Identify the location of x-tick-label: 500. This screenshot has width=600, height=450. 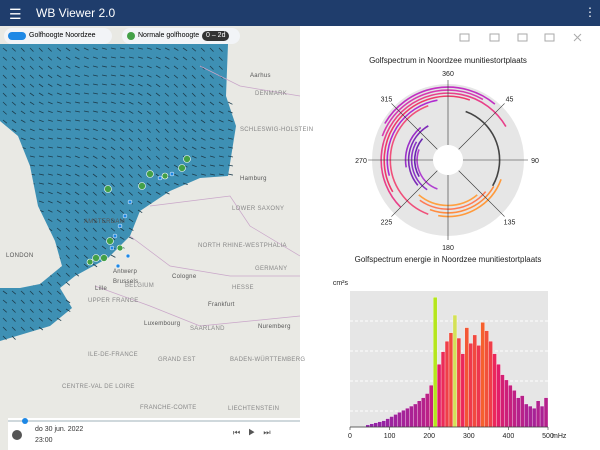
(548, 436).